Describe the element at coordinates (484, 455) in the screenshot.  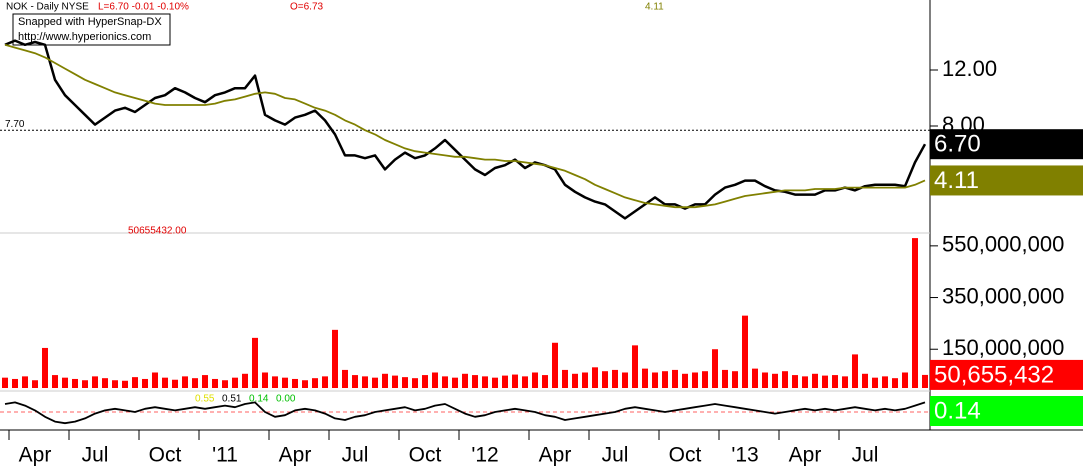
I see `x-tick-label: '12` at that location.